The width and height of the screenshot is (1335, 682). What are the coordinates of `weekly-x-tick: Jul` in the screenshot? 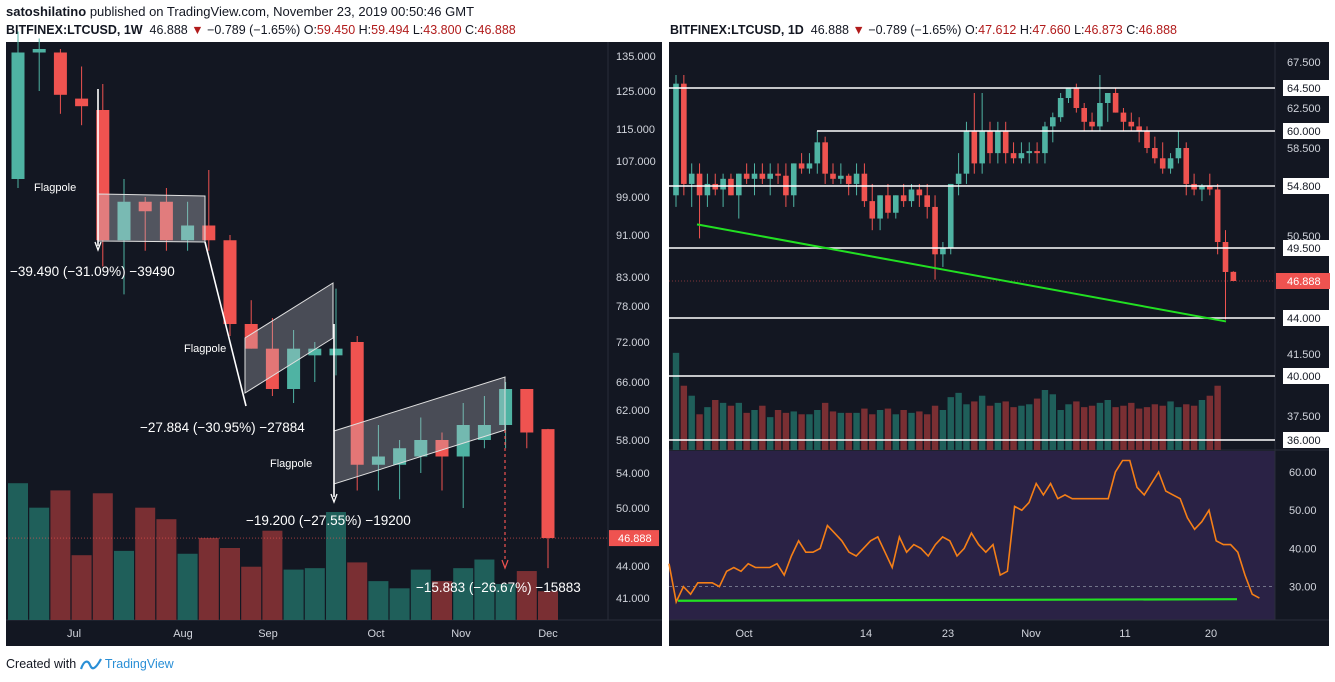 It's located at (74, 634).